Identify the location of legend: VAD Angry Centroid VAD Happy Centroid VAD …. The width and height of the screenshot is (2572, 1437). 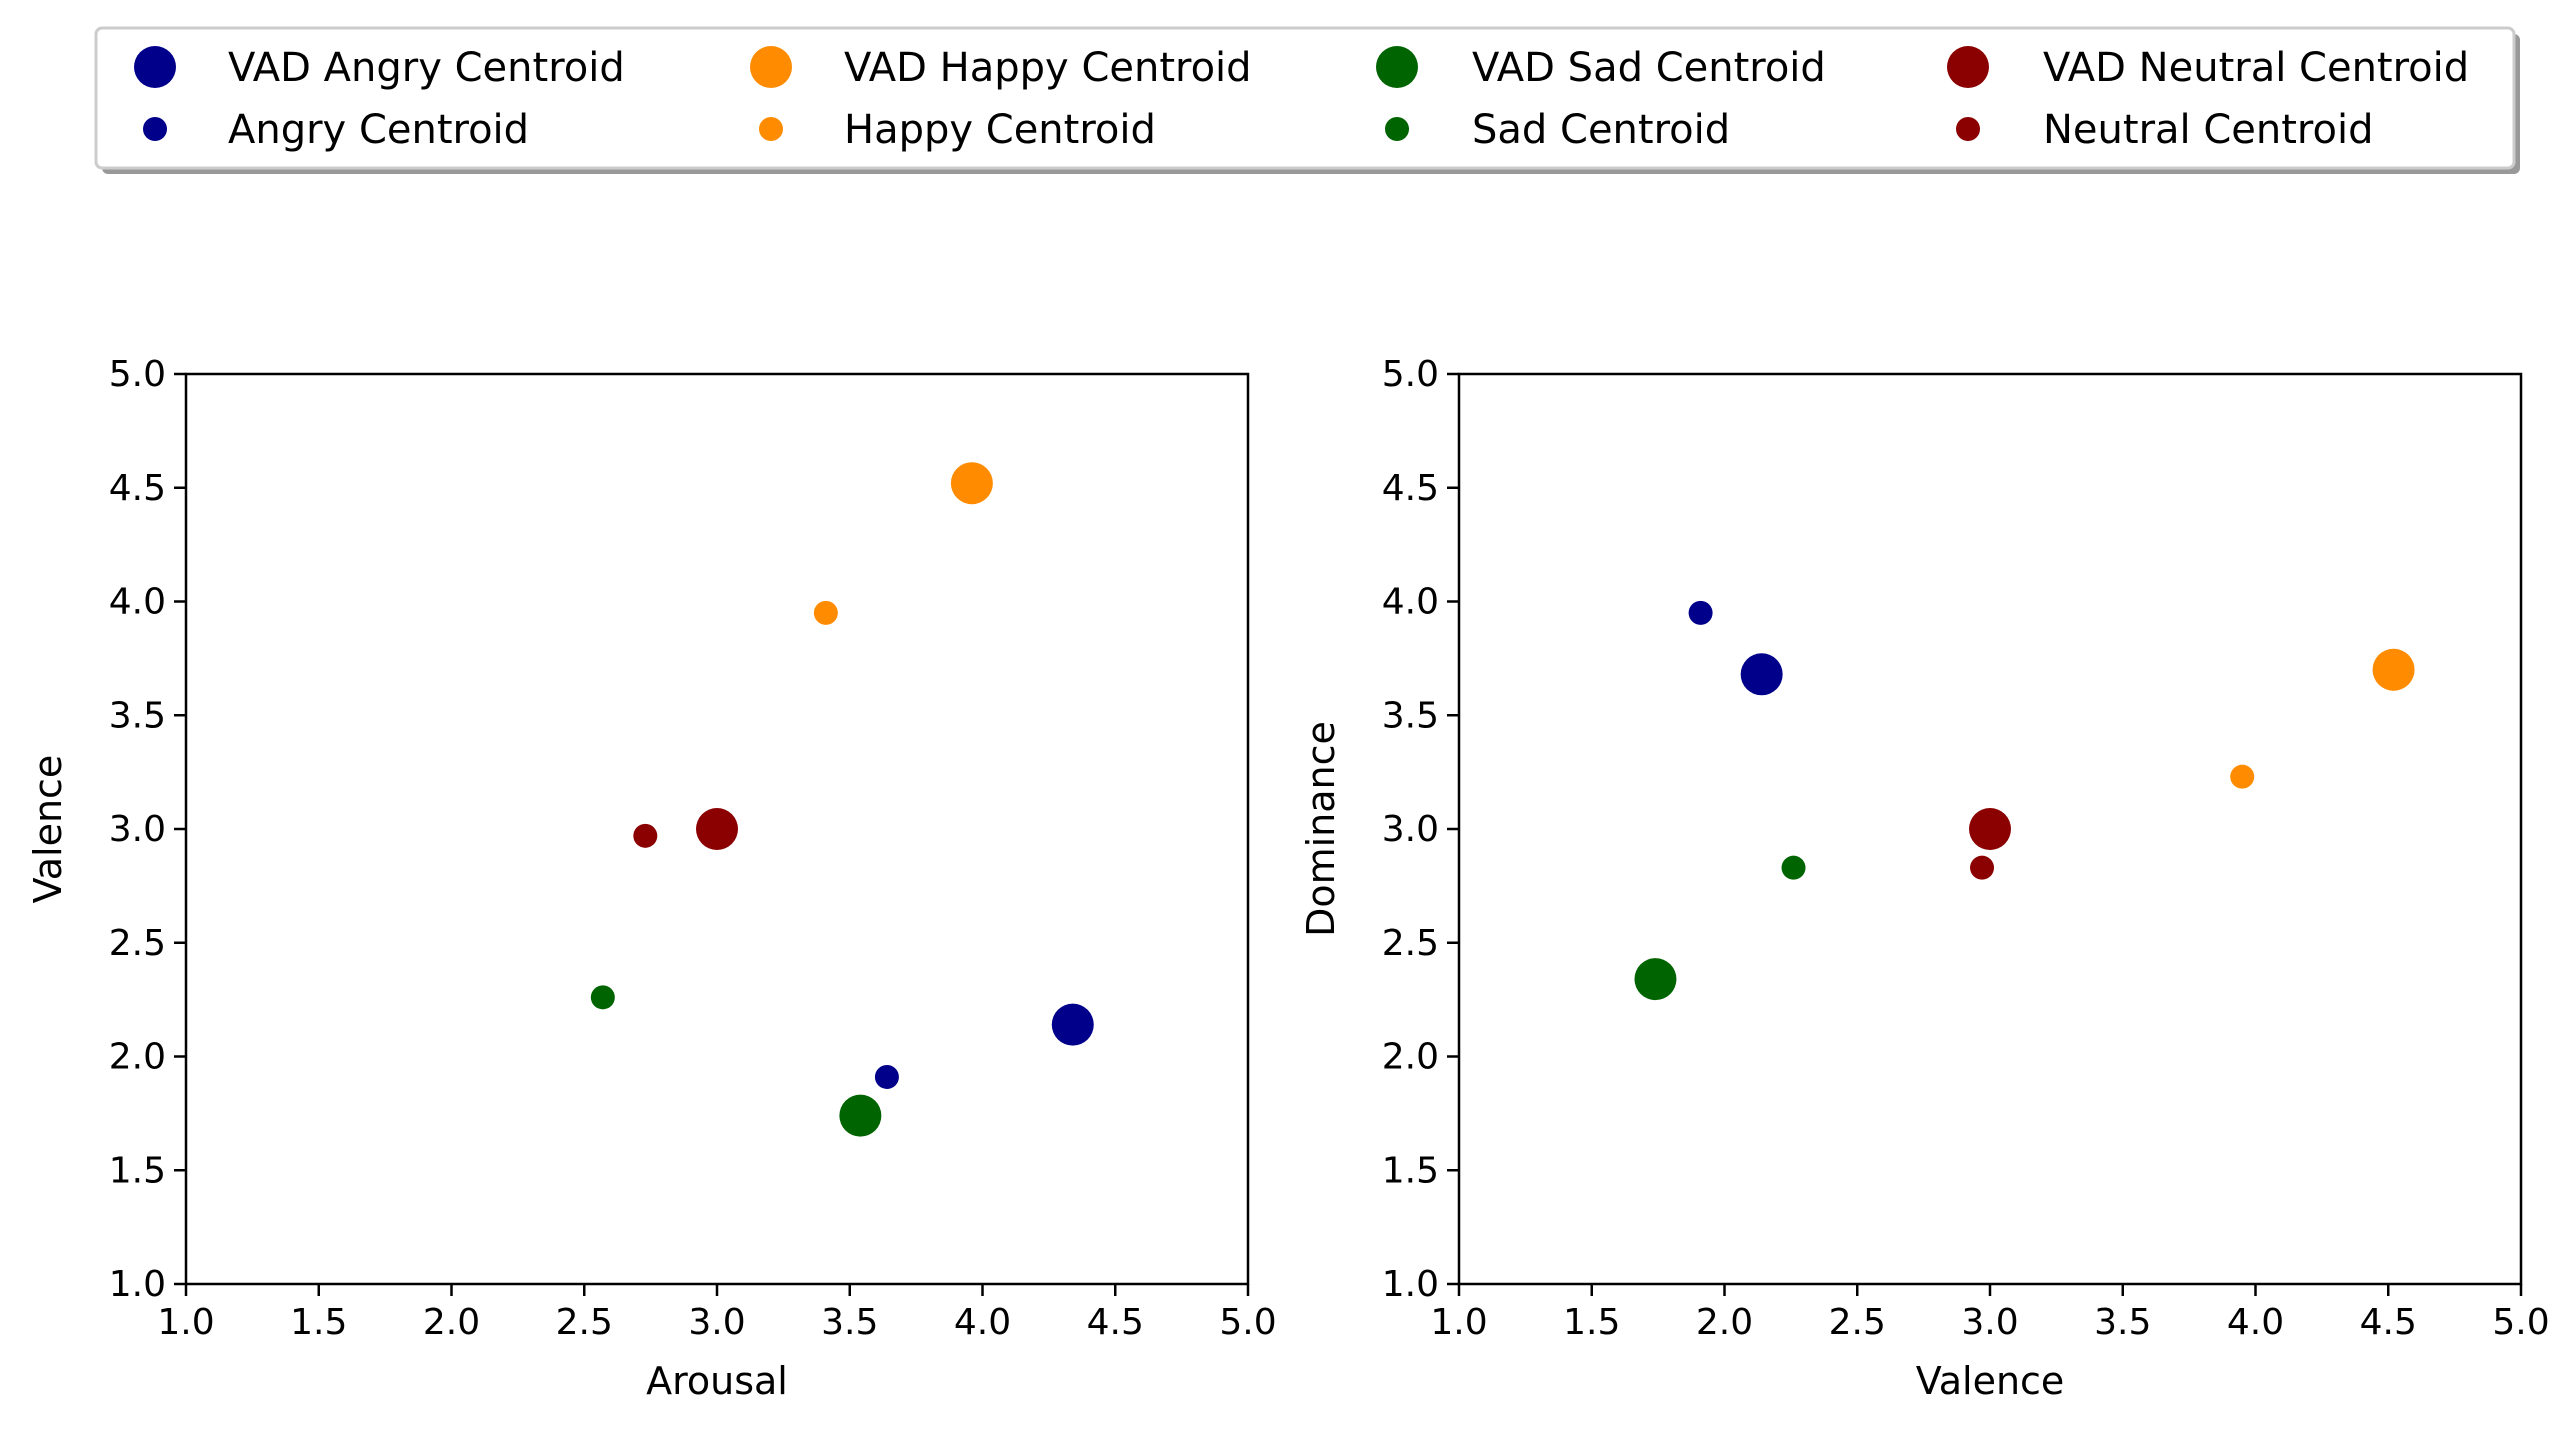
(1307, 100).